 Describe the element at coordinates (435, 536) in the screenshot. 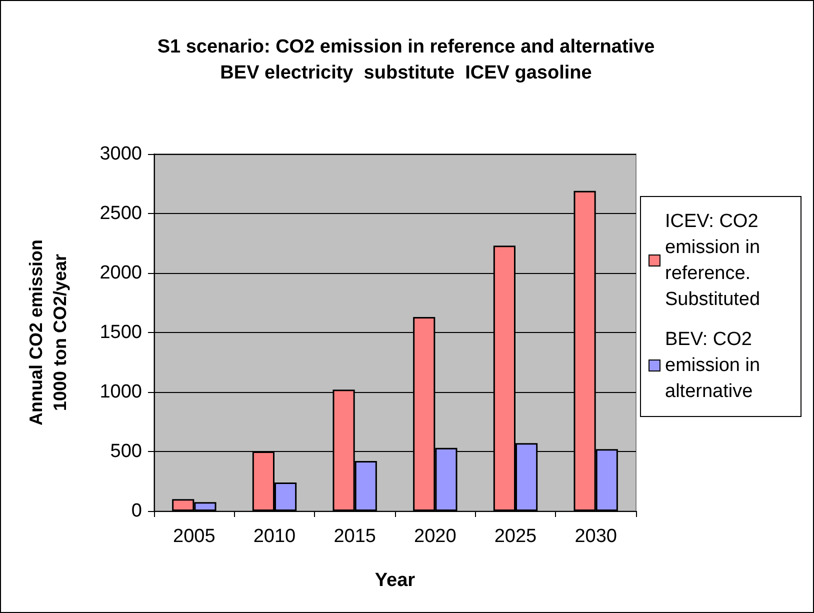

I see `x-tick-label: 2020` at that location.